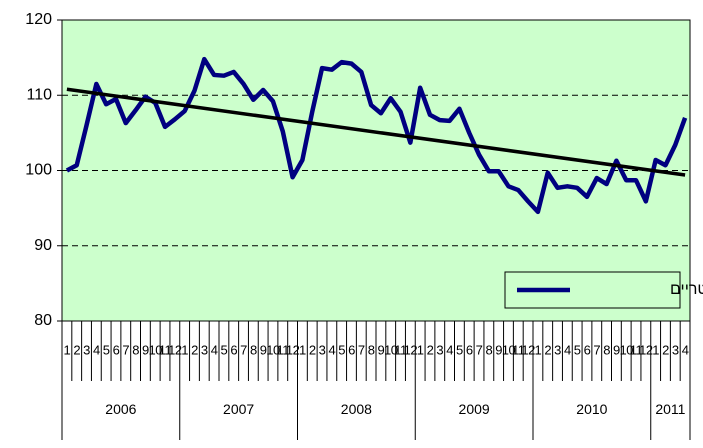  I want to click on y-tick-label: 110, so click(39, 94).